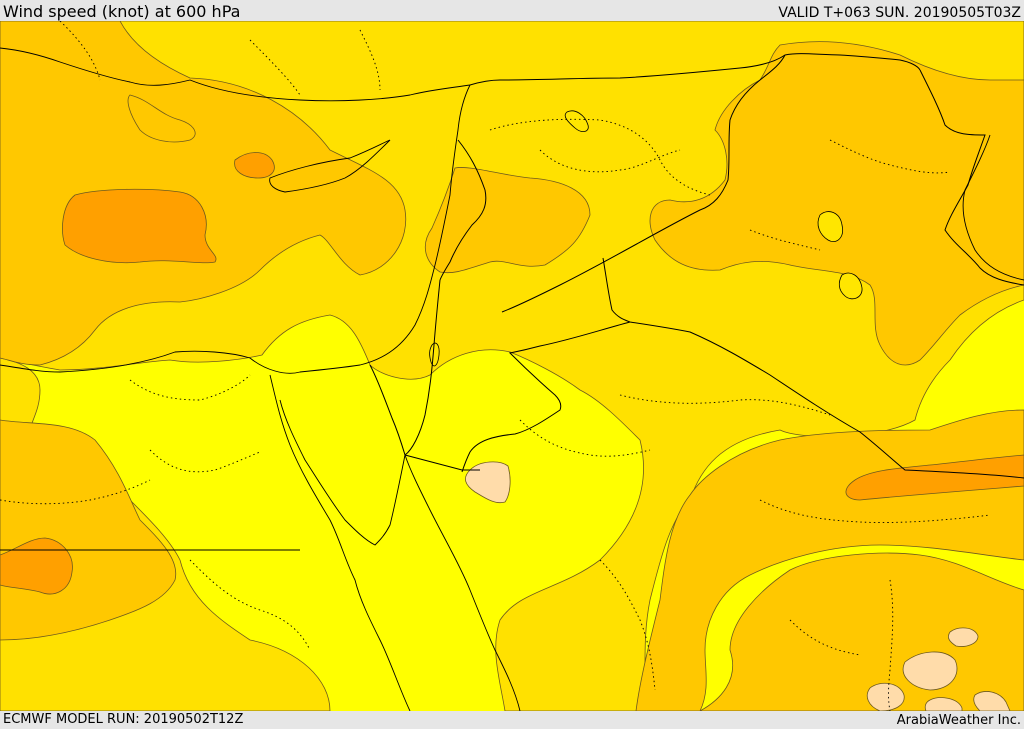  What do you see at coordinates (442, 375) in the screenshot?
I see `jordan-israel-border` at bounding box center [442, 375].